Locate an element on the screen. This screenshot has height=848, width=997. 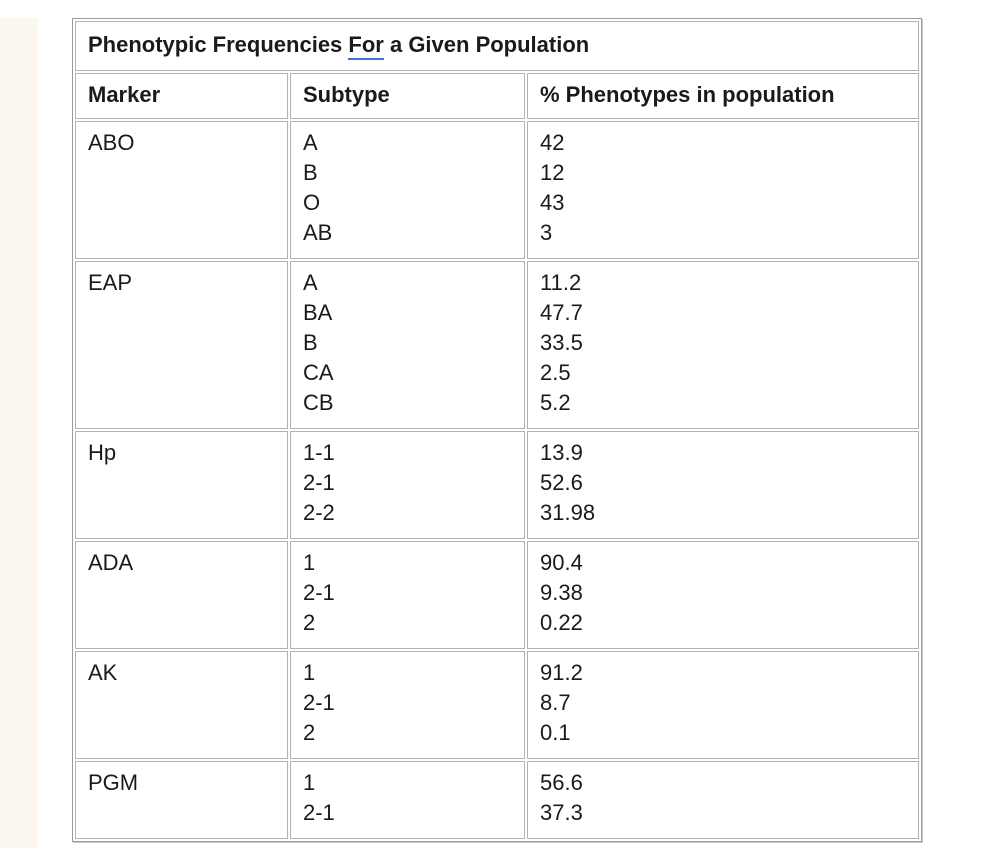
col-header-marker: Marker is located at coordinates (181, 96).